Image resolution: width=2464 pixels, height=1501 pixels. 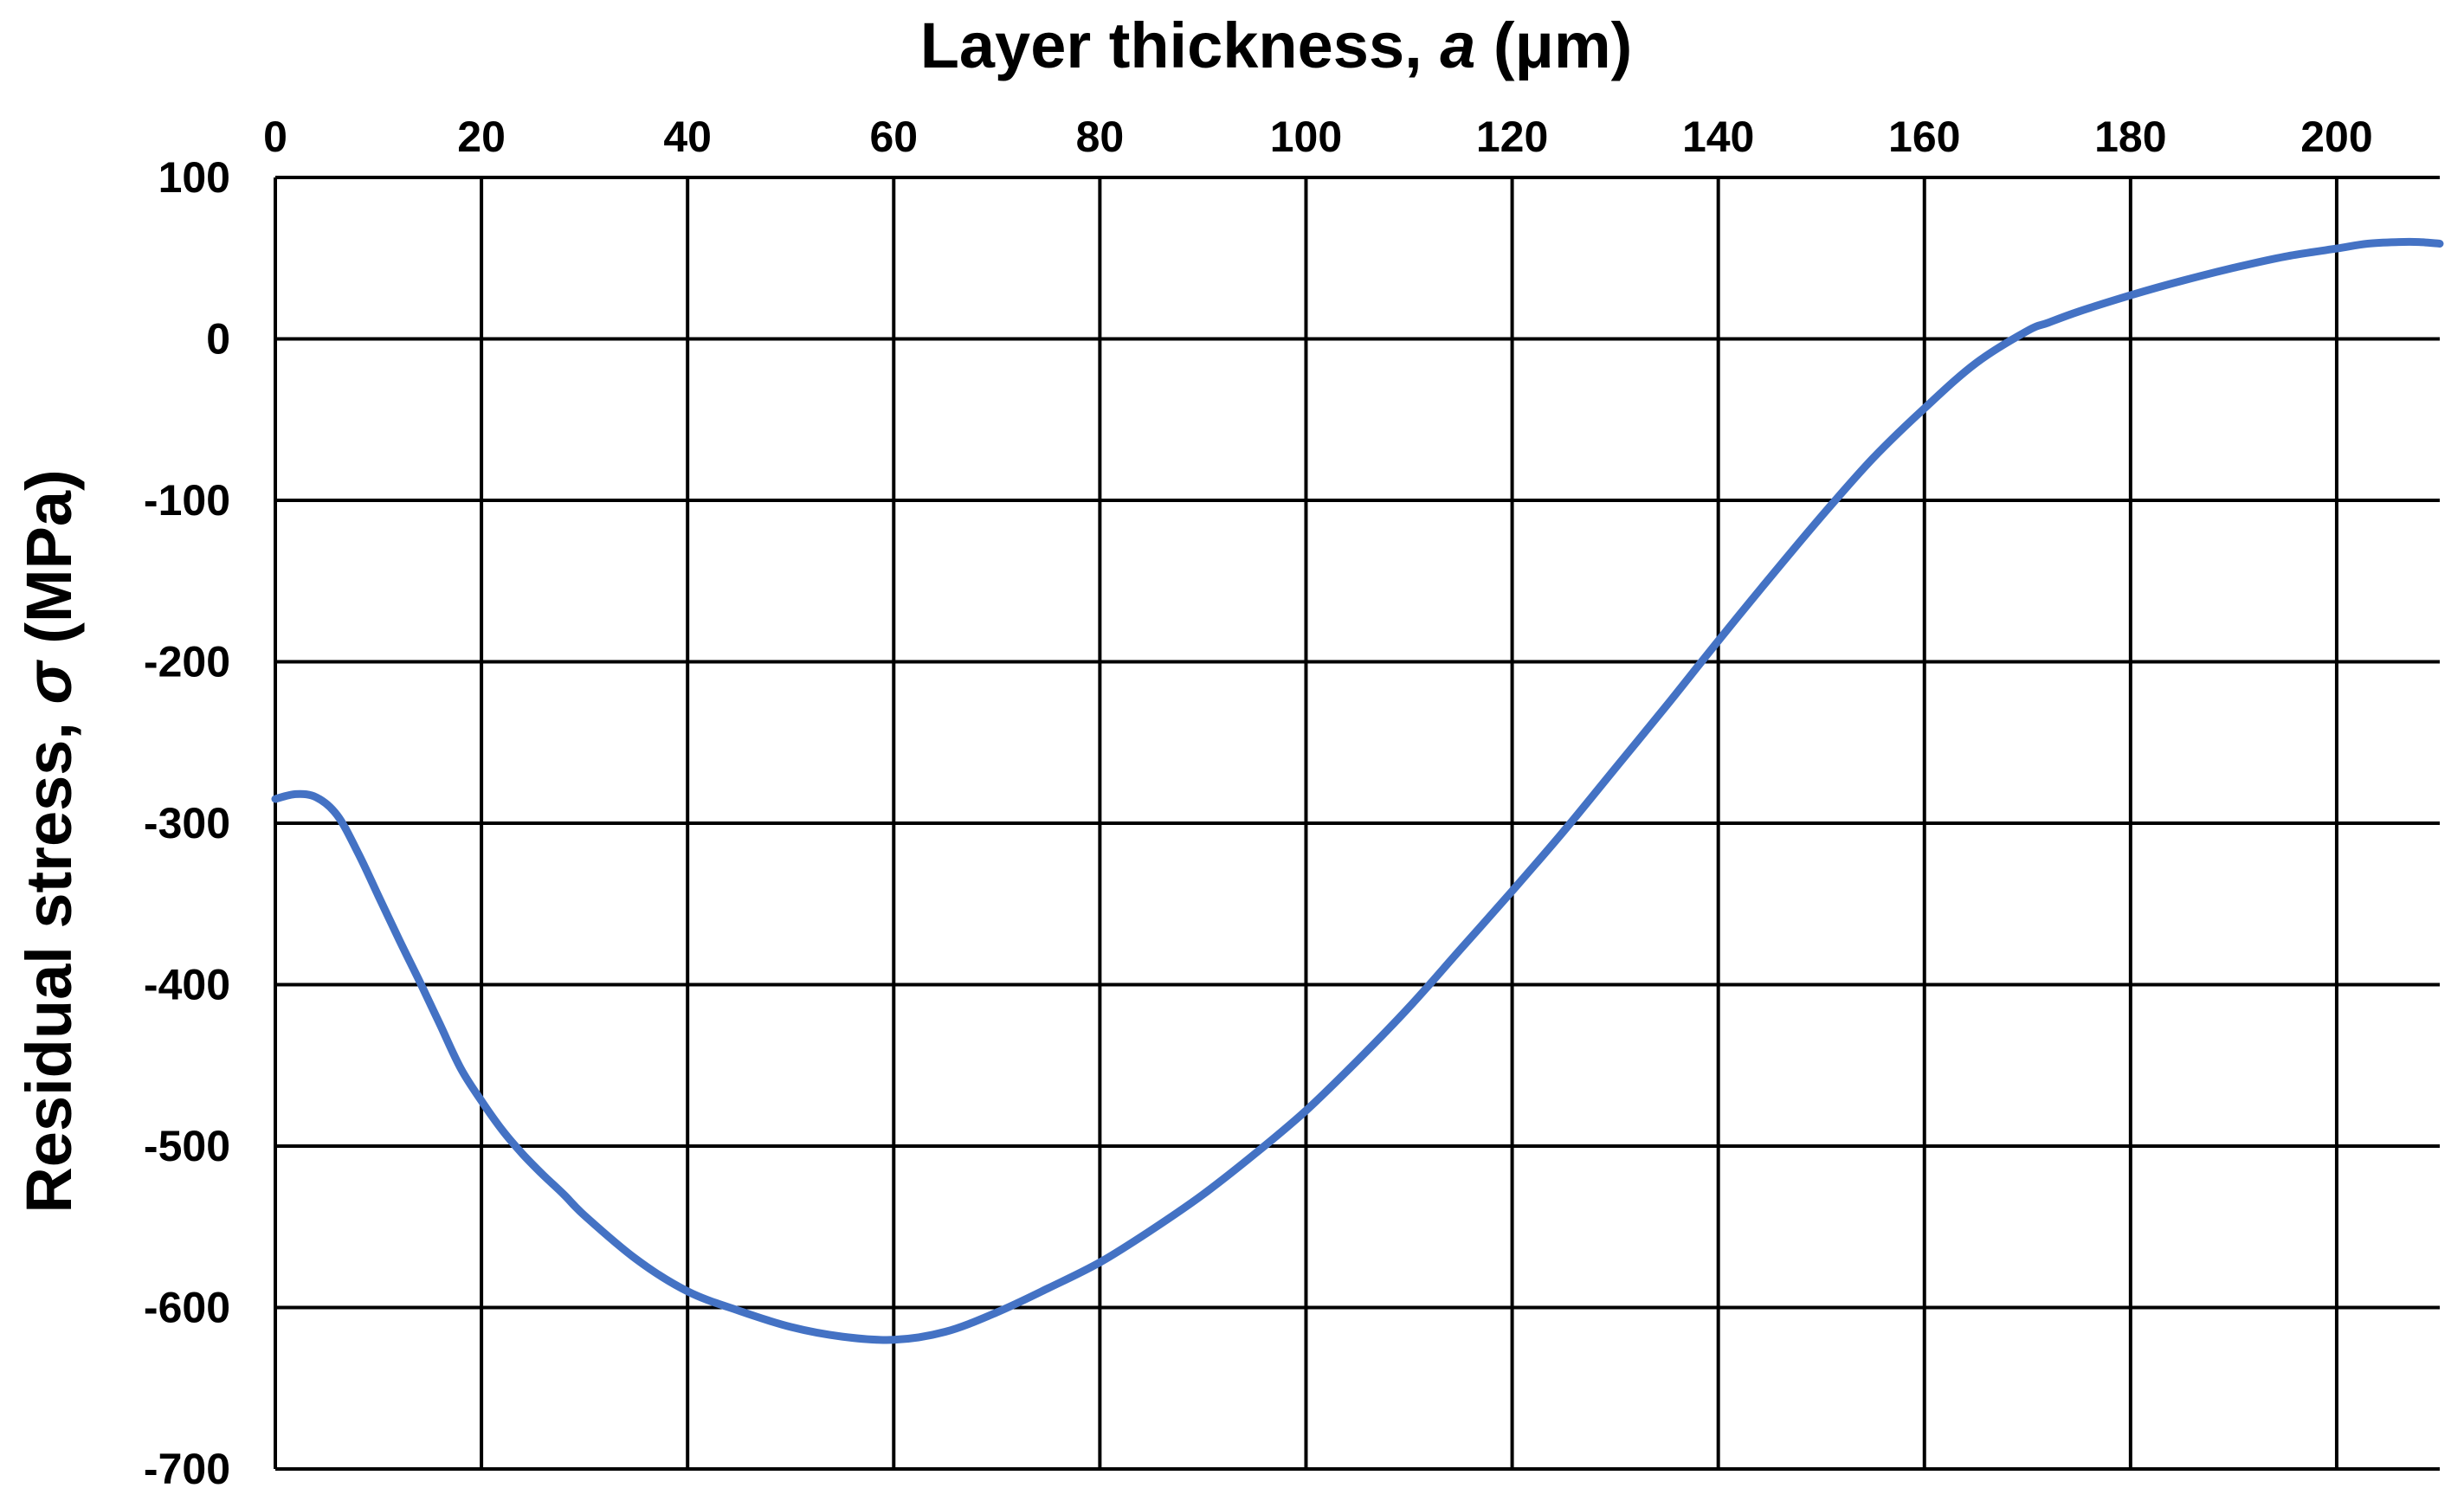 What do you see at coordinates (187, 500) in the screenshot?
I see `y-tick-label: -100` at bounding box center [187, 500].